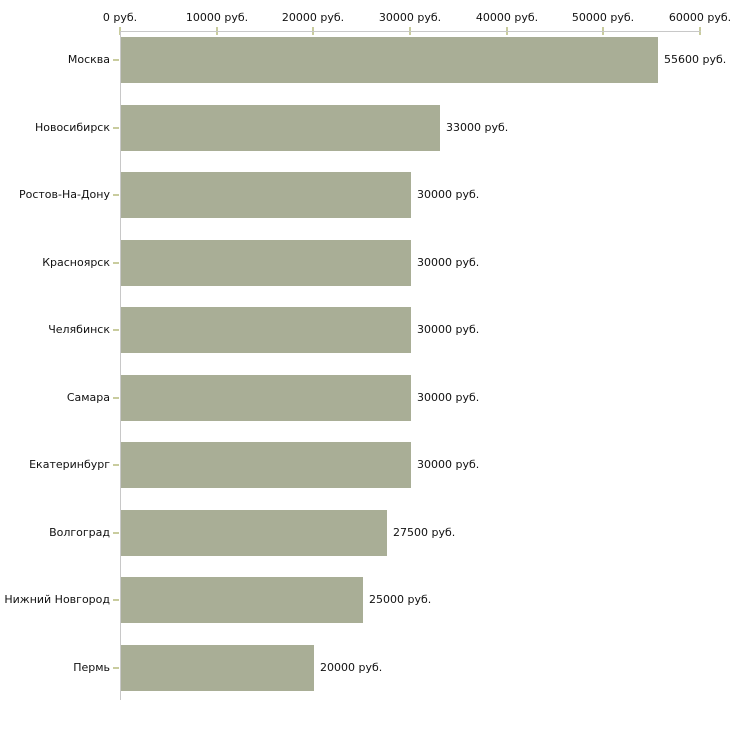 This screenshot has width=730, height=730. I want to click on category-axis-line, so click(120, 365).